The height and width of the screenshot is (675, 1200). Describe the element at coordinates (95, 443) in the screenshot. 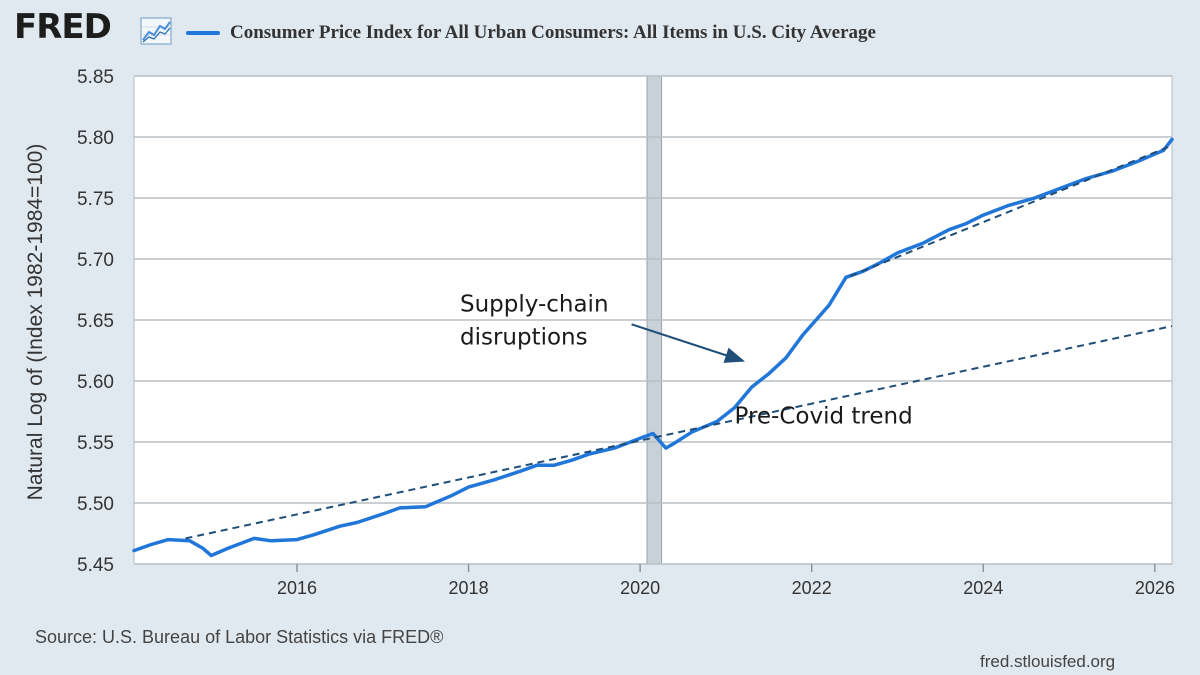

I see `y-tick-label: 5.55` at that location.